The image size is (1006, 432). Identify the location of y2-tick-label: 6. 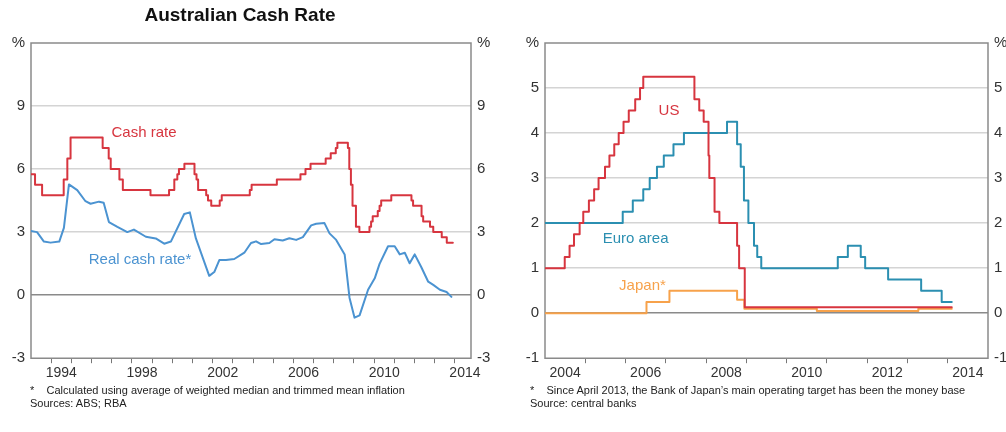
(481, 168).